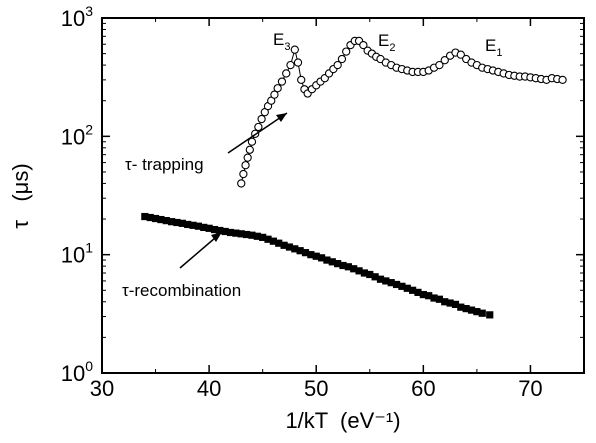 This screenshot has height=443, width=596. Describe the element at coordinates (316, 388) in the screenshot. I see `x-tick-label: 50` at that location.